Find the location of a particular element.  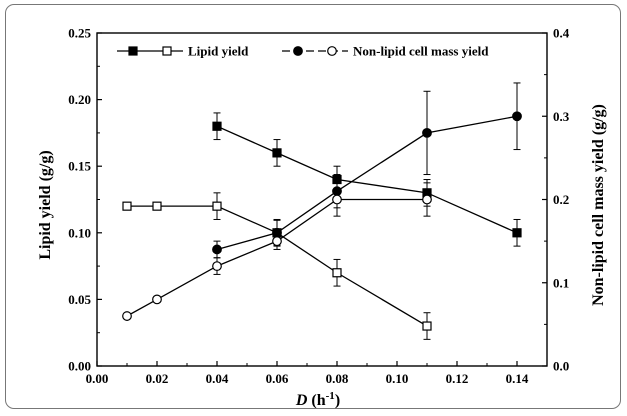

x-tick-label: 0.12 is located at coordinates (457, 378).